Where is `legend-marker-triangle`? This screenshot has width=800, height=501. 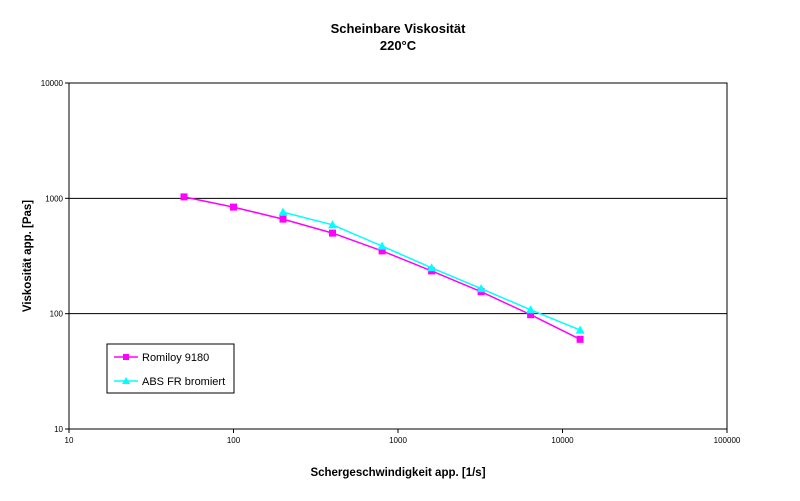 legend-marker-triangle is located at coordinates (126, 380).